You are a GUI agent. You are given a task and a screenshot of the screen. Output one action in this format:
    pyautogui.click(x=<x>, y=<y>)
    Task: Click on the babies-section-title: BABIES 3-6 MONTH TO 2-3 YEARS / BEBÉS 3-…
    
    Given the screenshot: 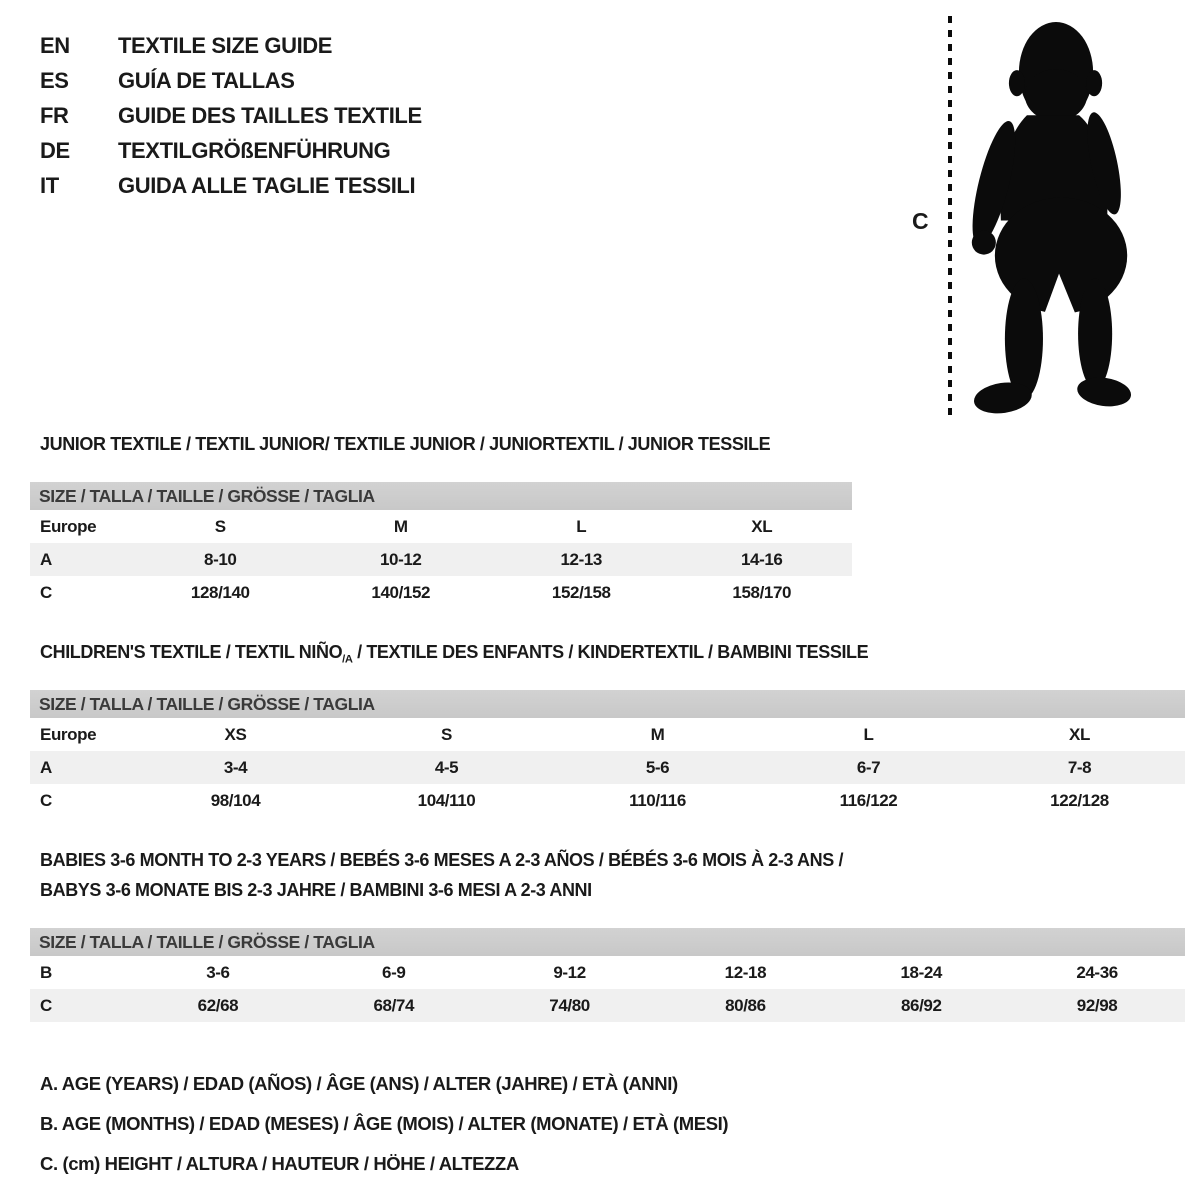 What is the action you would take?
    pyautogui.click(x=490, y=875)
    